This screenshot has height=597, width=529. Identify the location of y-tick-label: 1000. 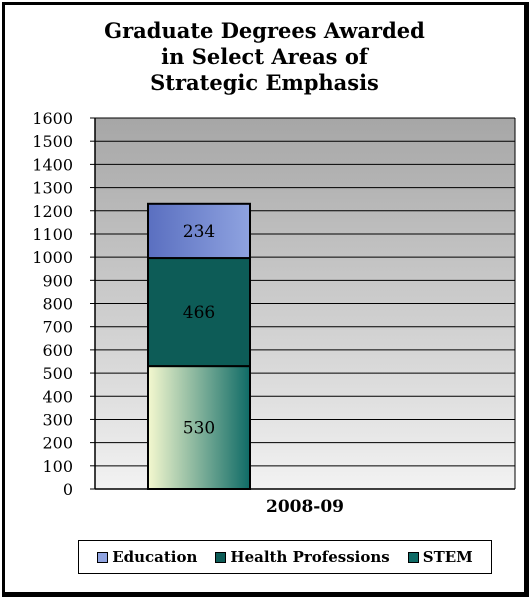
(52, 257).